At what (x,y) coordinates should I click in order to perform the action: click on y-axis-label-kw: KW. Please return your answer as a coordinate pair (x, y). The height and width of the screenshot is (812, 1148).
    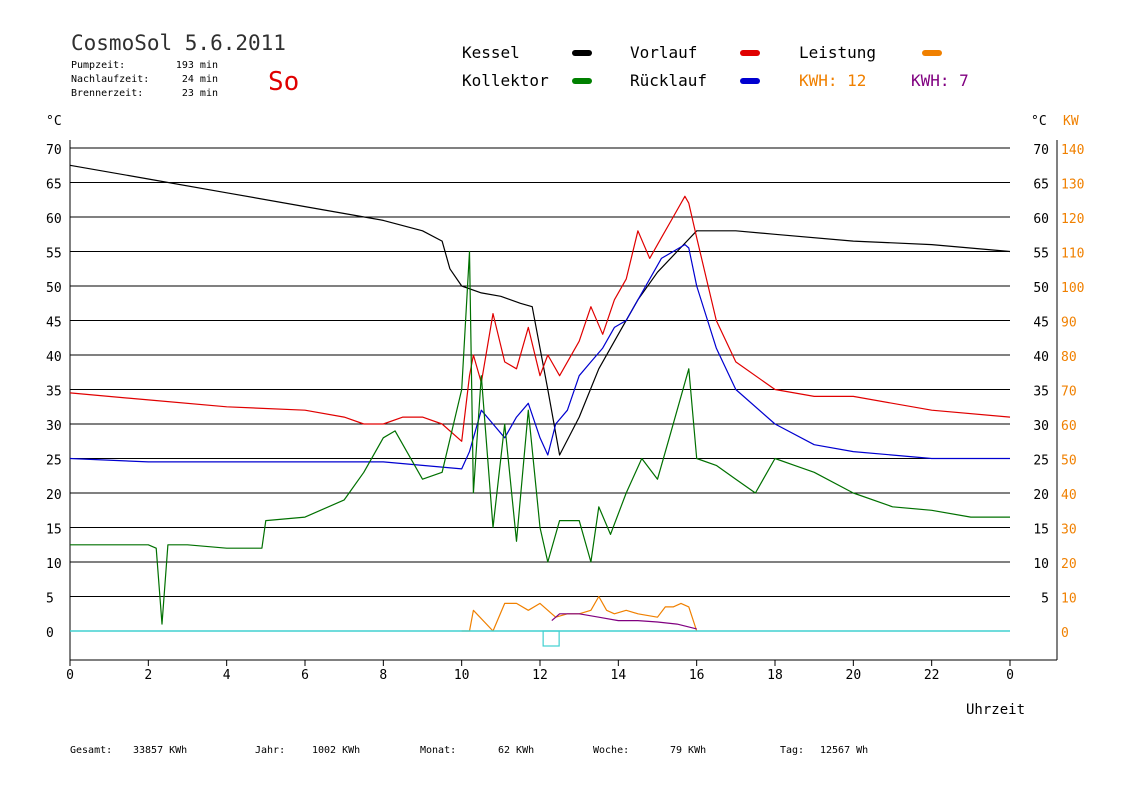
    Looking at the image, I should click on (1071, 121).